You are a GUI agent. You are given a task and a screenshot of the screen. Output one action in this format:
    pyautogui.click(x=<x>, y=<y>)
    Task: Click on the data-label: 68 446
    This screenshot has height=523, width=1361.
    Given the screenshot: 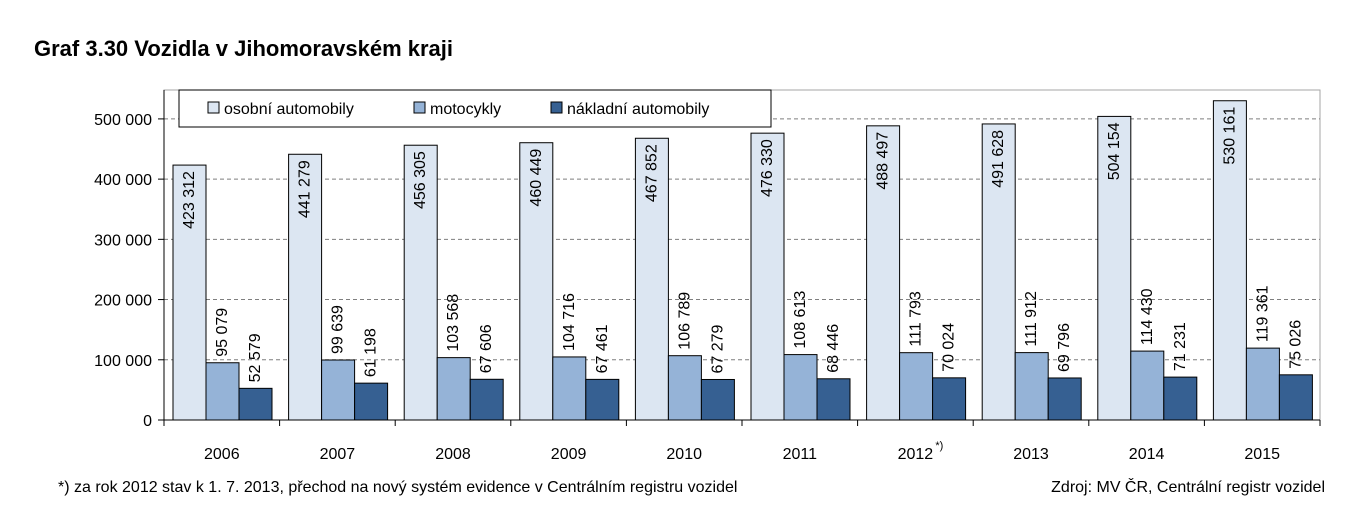 What is the action you would take?
    pyautogui.click(x=833, y=348)
    